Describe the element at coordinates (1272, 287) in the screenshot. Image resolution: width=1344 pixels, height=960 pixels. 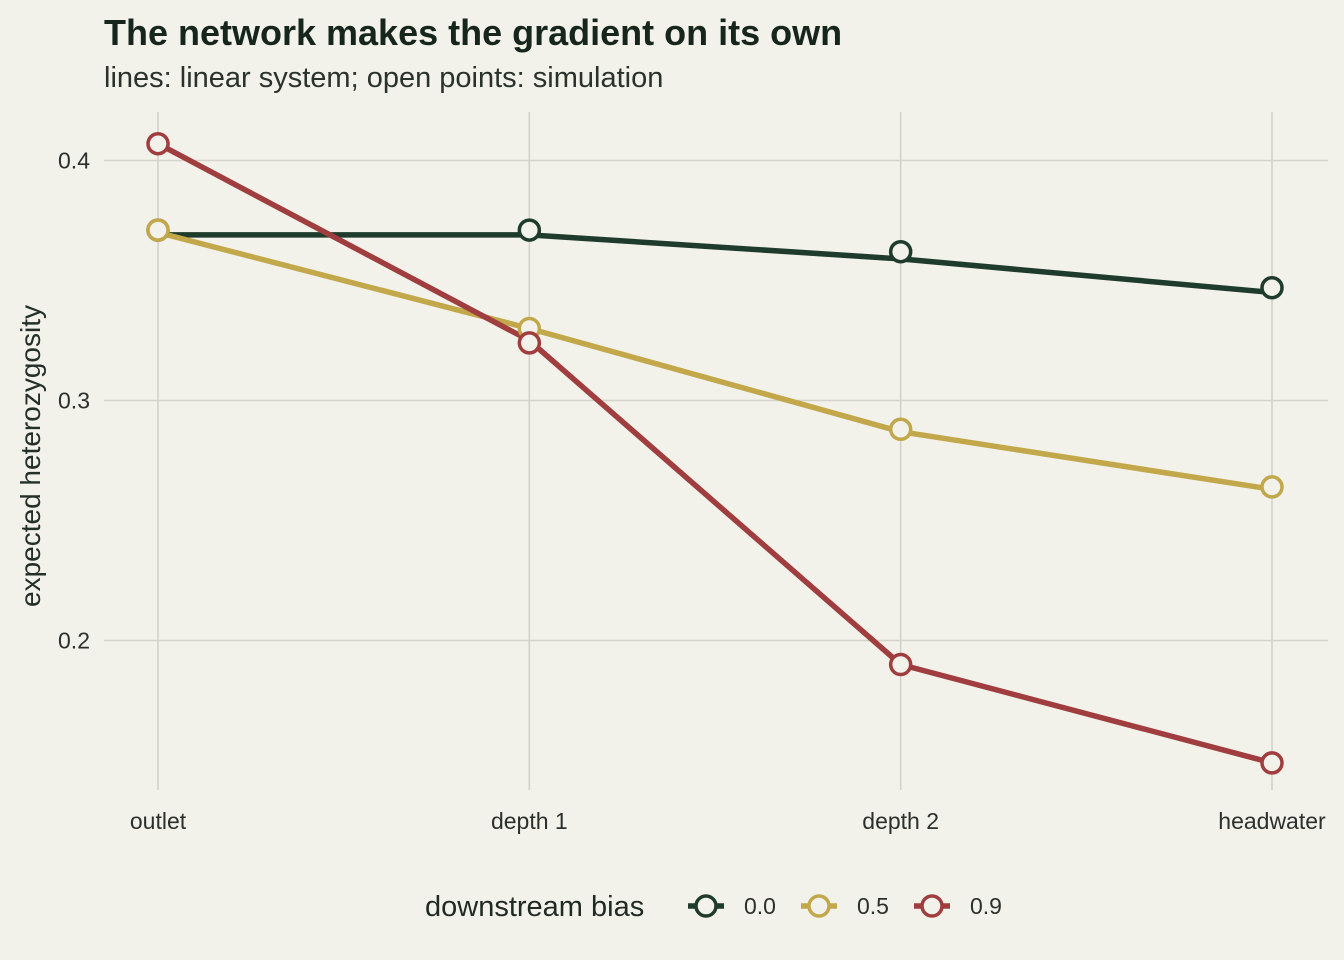
I see `point-0-0-headwater` at that location.